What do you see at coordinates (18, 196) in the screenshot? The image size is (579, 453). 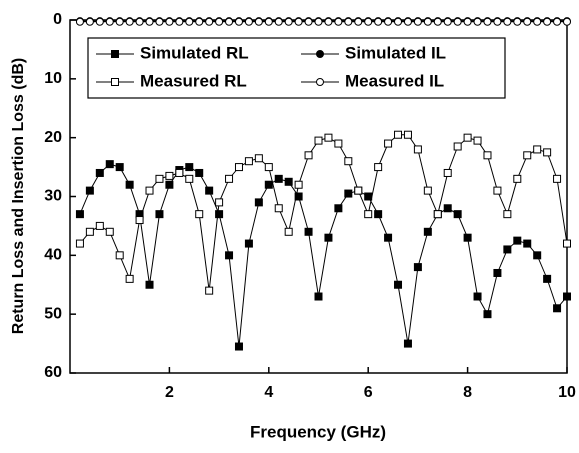 I see `y-axis-label: Return Loss and Insertion Loss (dB)` at bounding box center [18, 196].